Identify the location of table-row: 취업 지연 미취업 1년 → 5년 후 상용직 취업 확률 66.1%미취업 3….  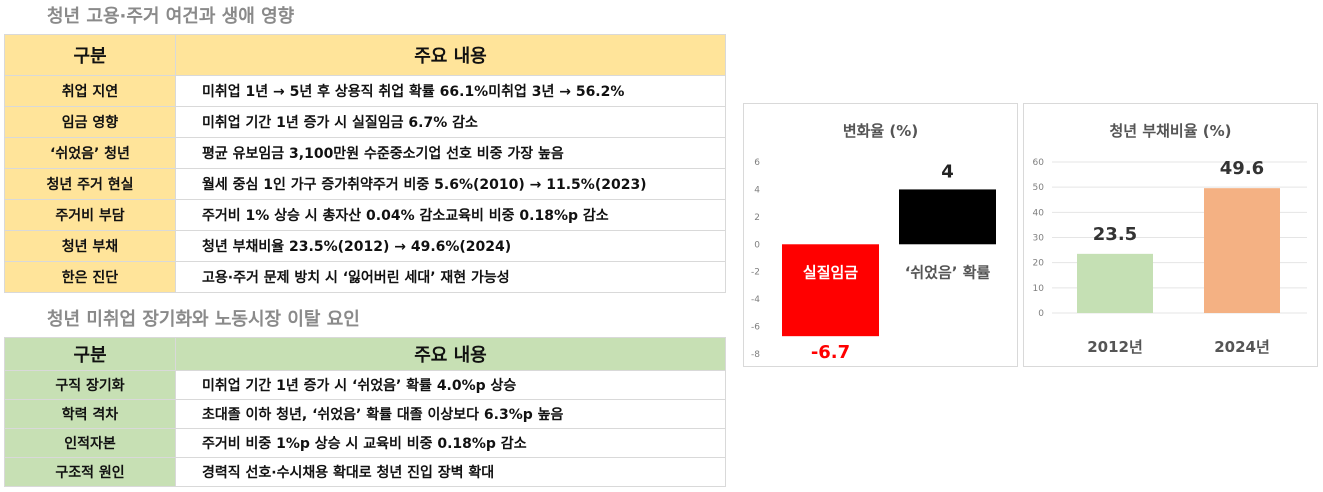
(365, 91).